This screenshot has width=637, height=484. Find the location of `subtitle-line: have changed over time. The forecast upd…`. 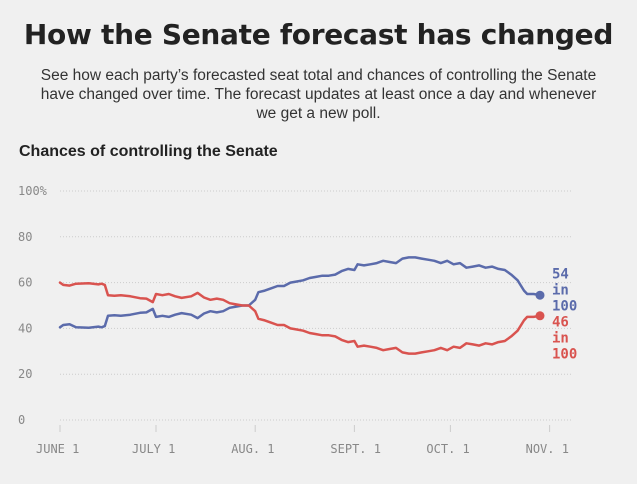

subtitle-line: have changed over time. The forecast upd… is located at coordinates (318, 94).